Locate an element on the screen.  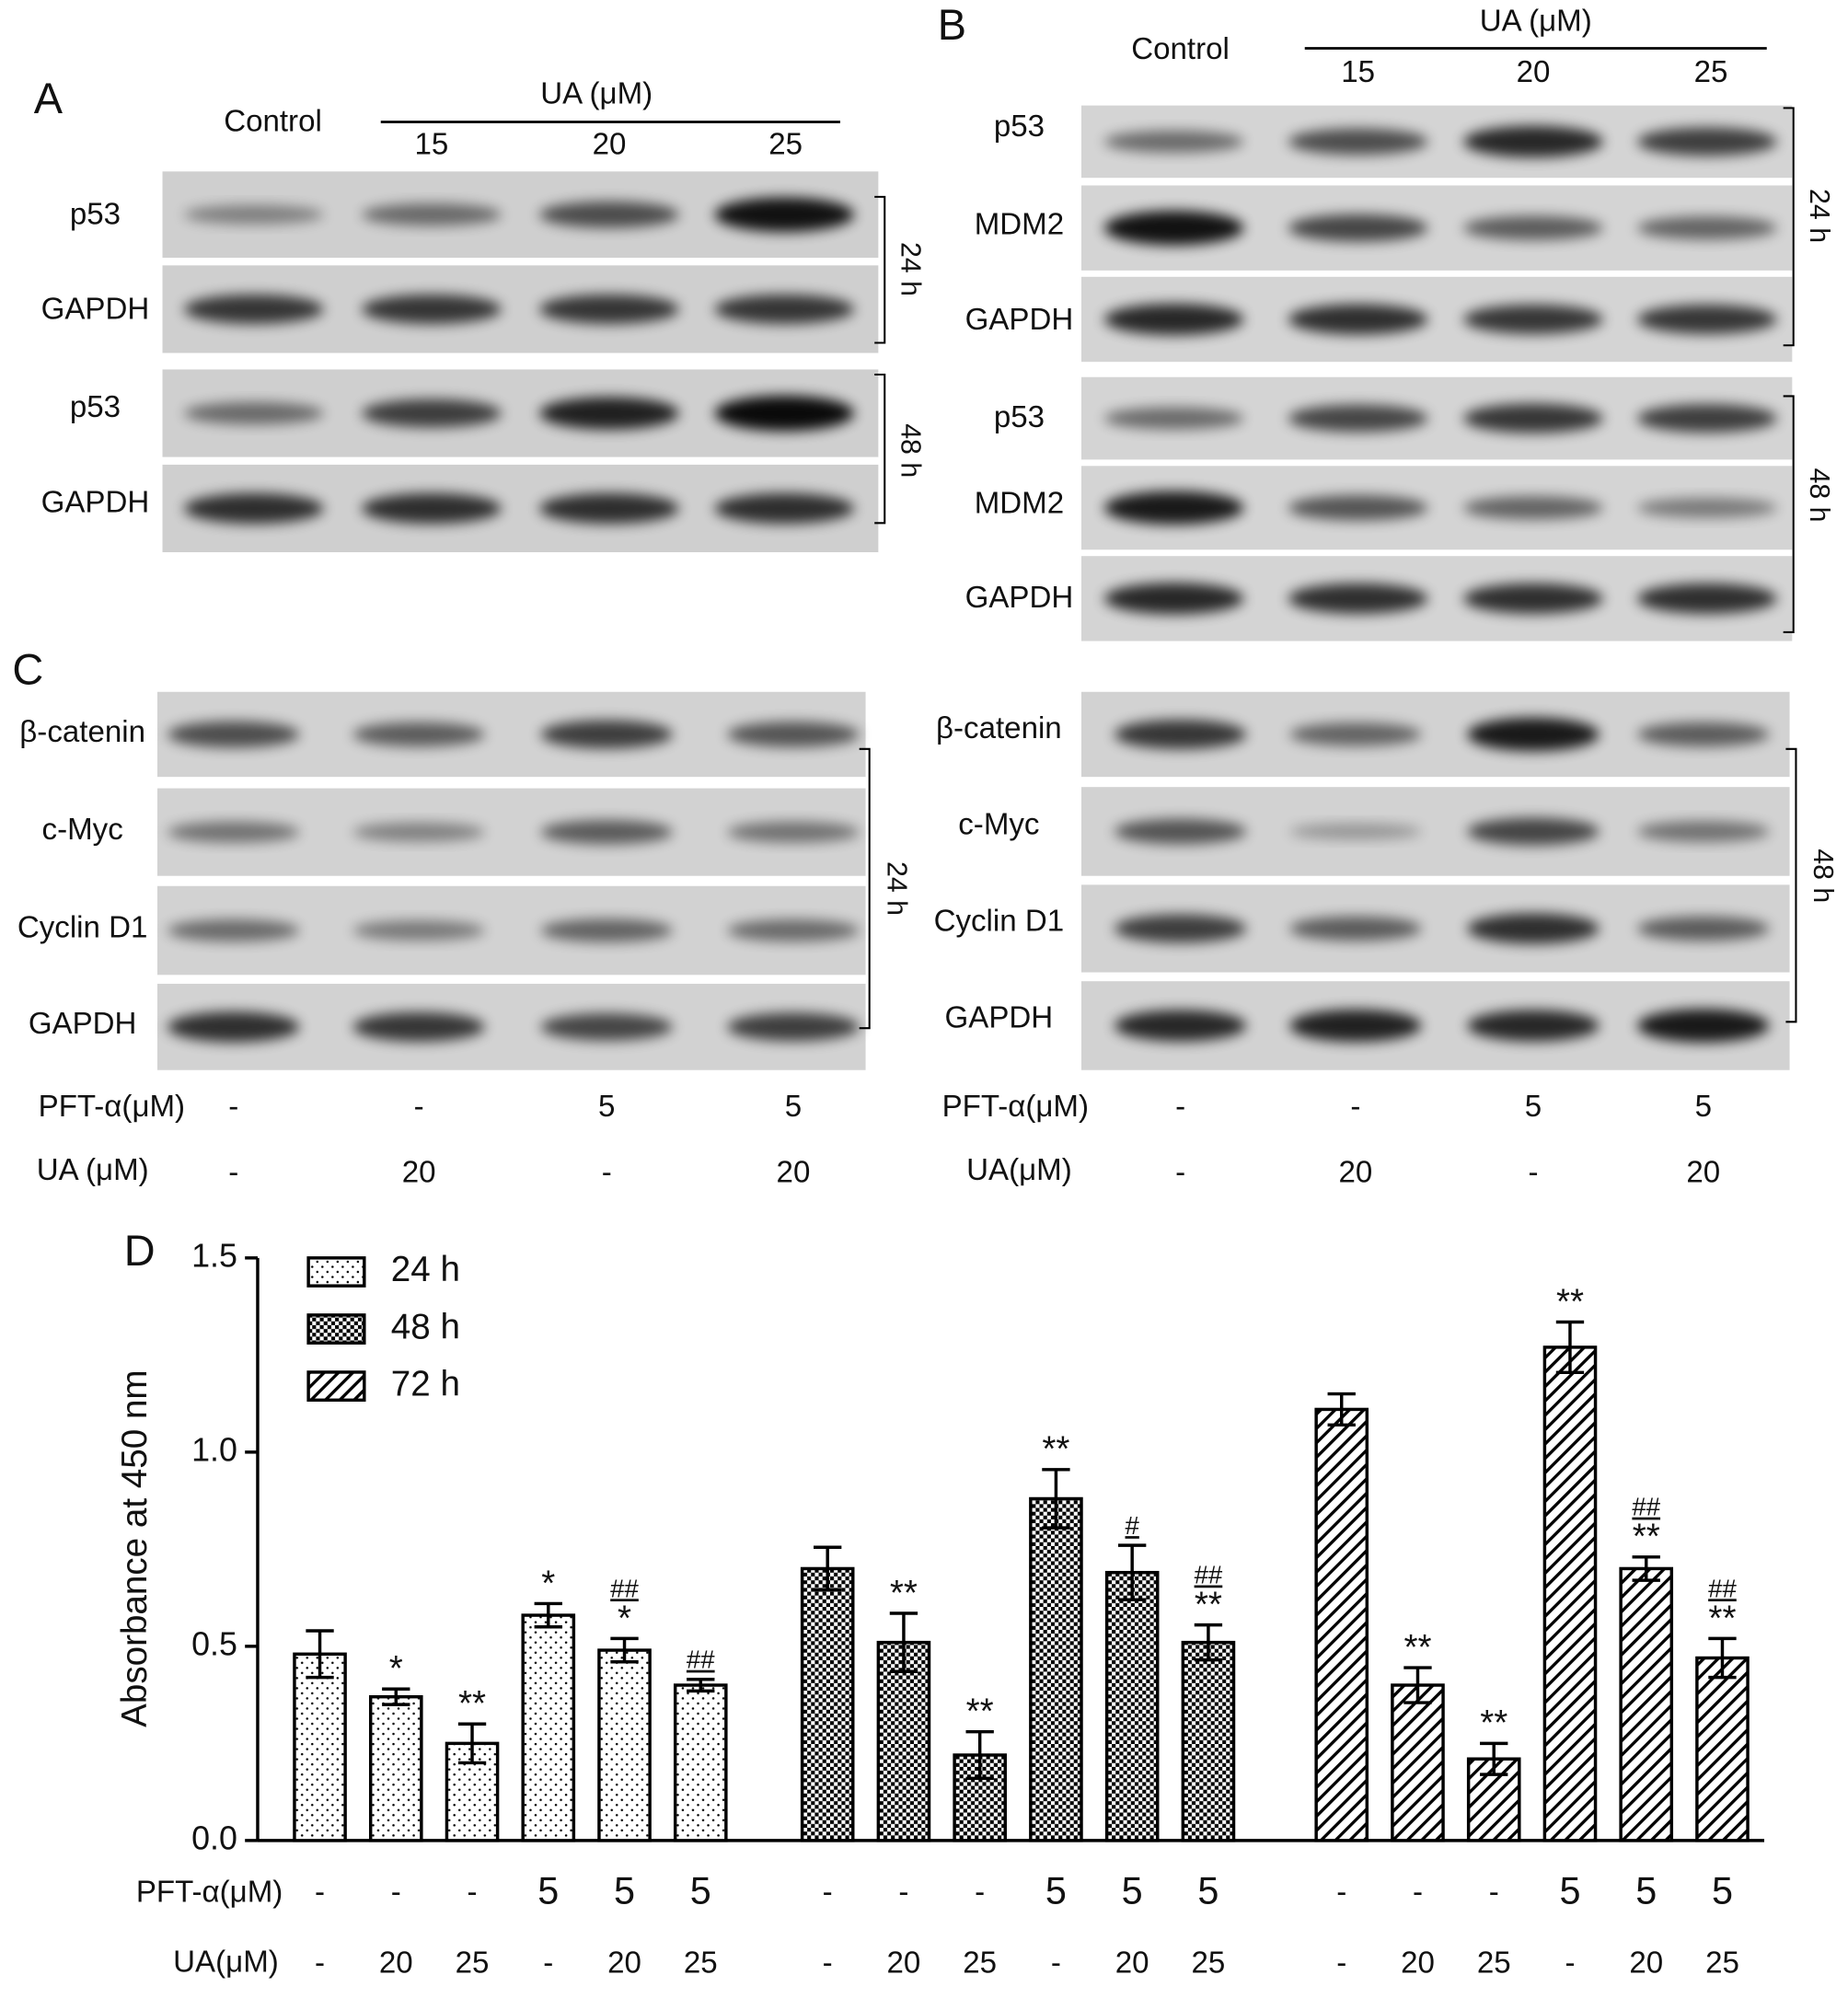
time-label: 24 h is located at coordinates (1819, 216).